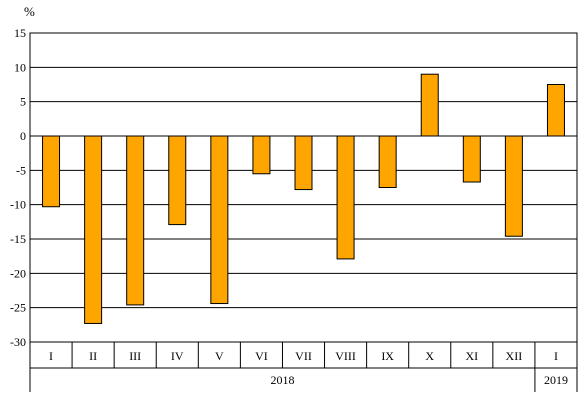  Describe the element at coordinates (20, 67) in the screenshot. I see `y-tick-label: 10` at that location.